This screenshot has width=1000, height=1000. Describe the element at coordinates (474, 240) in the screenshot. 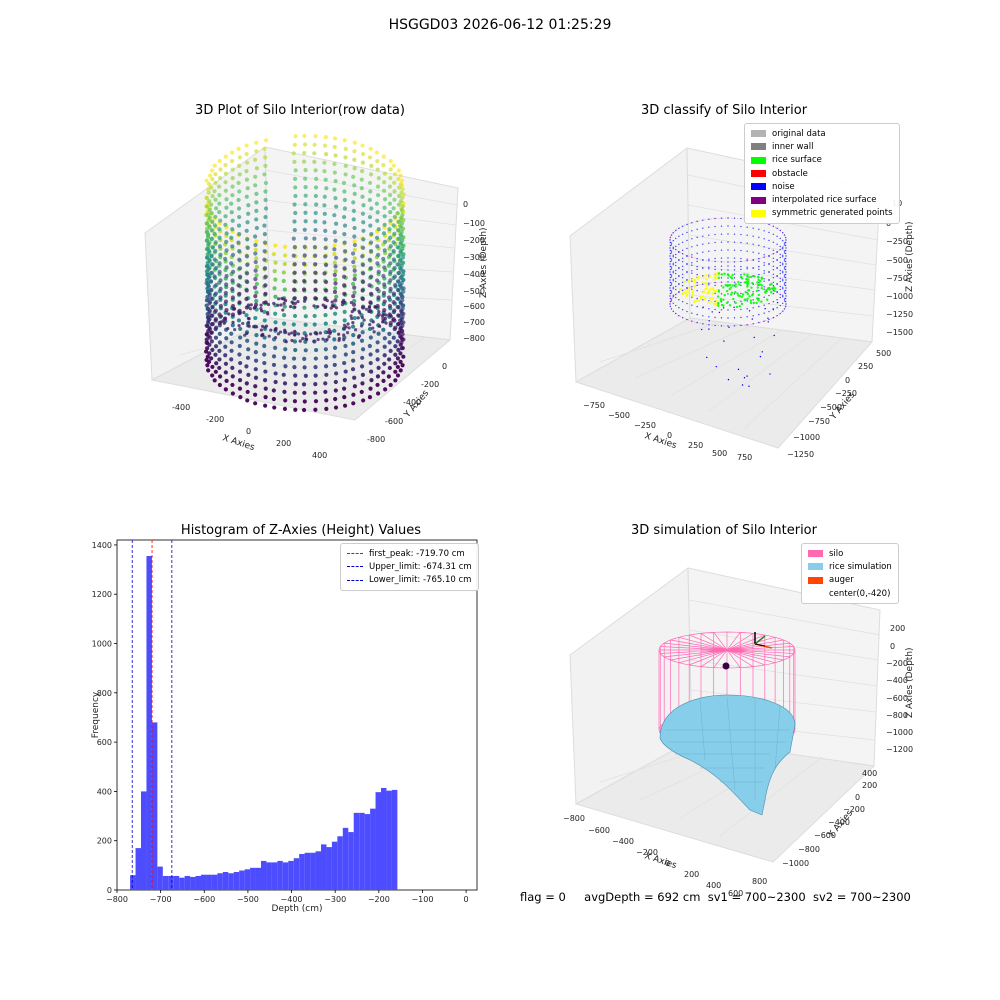

I see `panel1-ztick-2: −200` at that location.